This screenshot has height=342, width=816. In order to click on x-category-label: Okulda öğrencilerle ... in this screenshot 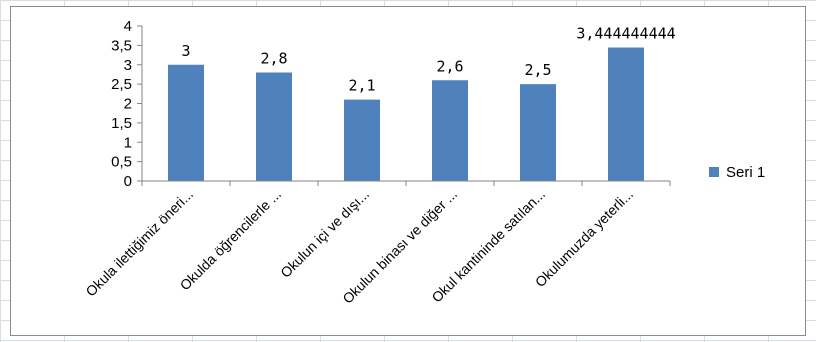, I will do `click(231, 240)`.